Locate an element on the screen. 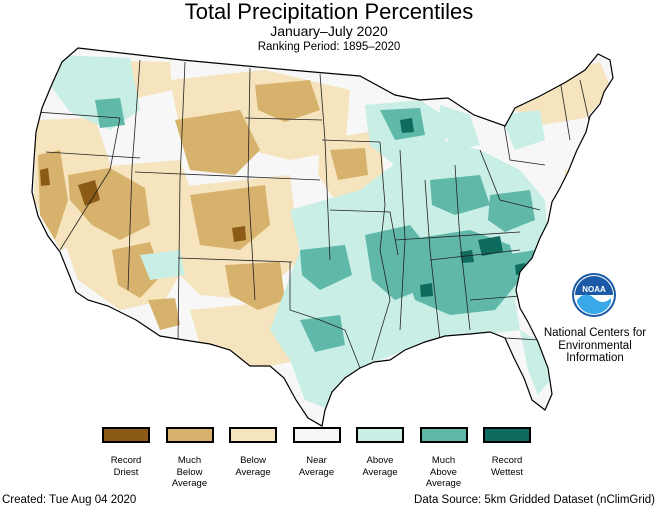 The width and height of the screenshot is (658, 509). legend-label: Much Above Average is located at coordinates (443, 472).